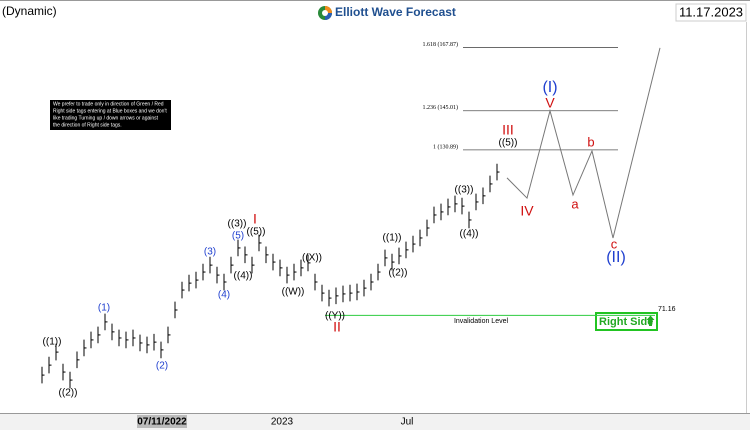 This screenshot has width=750, height=430. I want to click on wave-label: ((X)), so click(312, 258).